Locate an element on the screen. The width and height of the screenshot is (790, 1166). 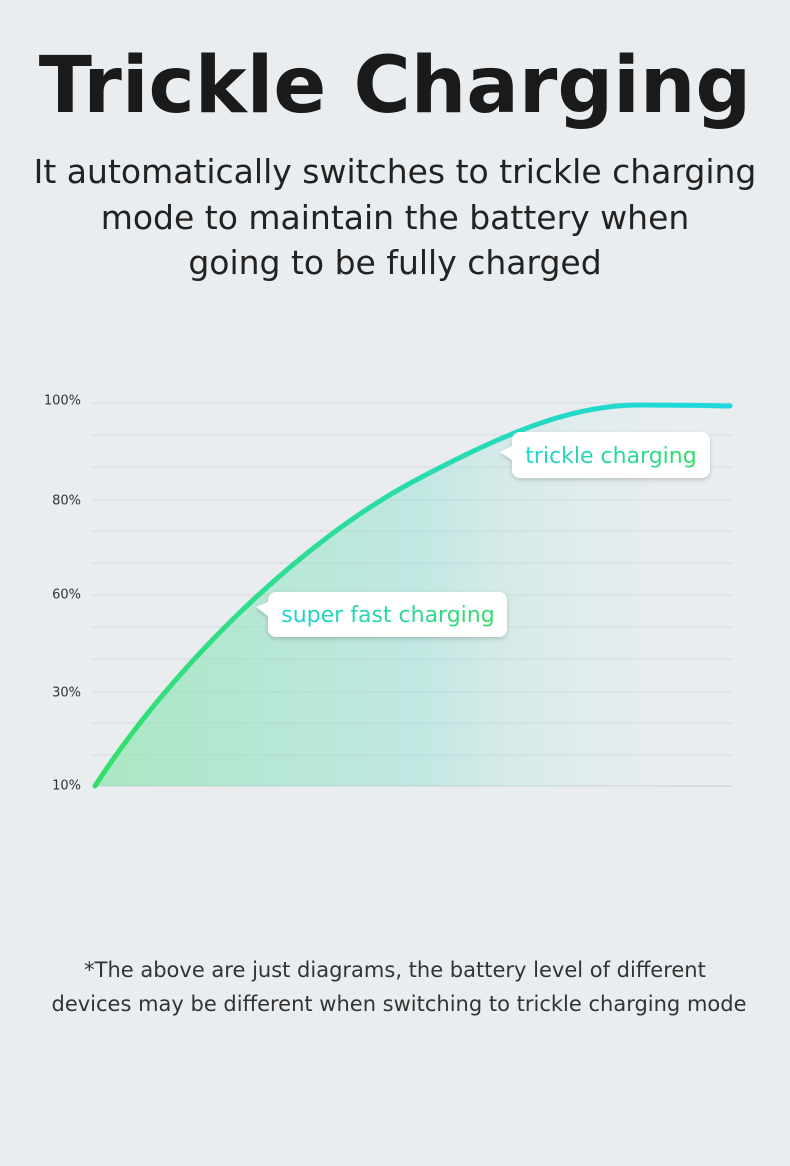
title: Trickle Charging is located at coordinates (395, 86).